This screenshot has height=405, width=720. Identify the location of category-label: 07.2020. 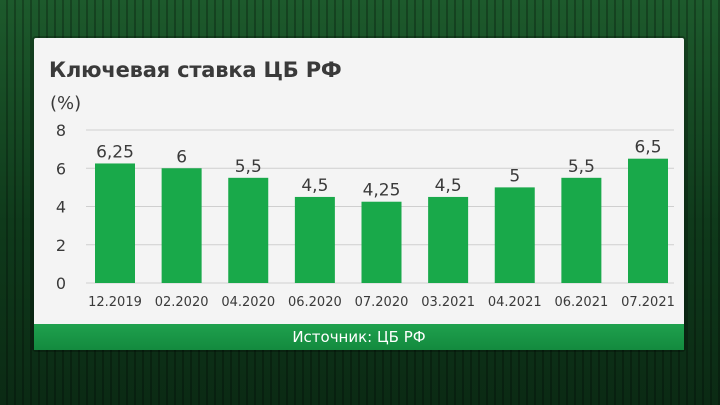
(382, 302).